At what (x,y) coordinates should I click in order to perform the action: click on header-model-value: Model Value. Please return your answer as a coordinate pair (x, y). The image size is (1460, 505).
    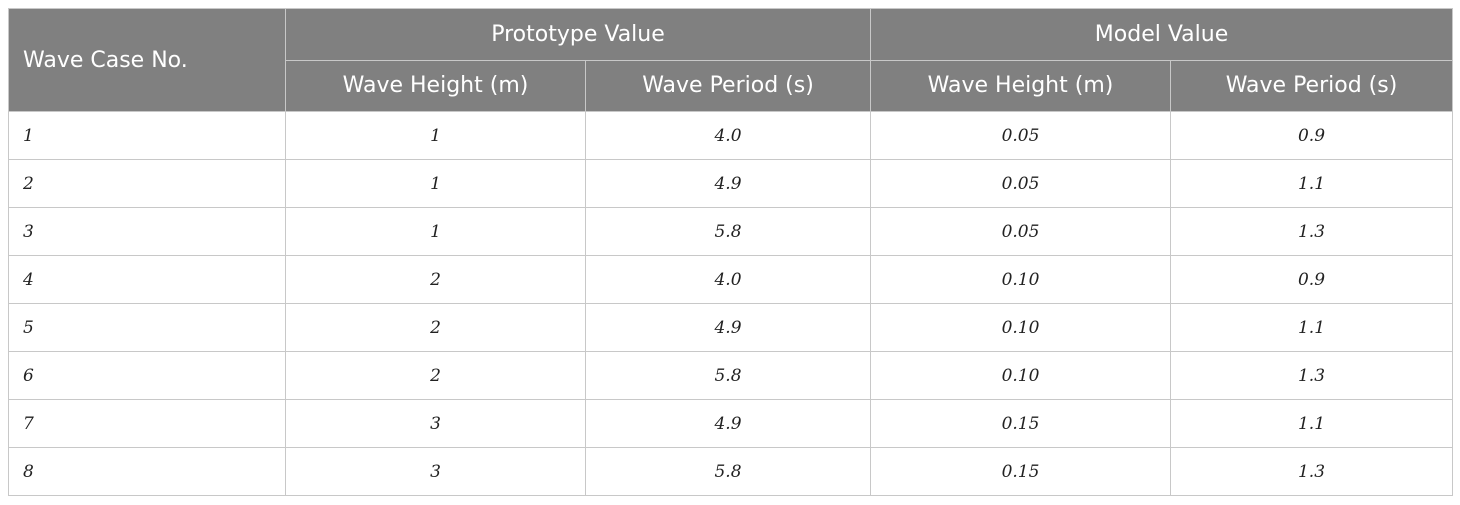
    Looking at the image, I should click on (1162, 34).